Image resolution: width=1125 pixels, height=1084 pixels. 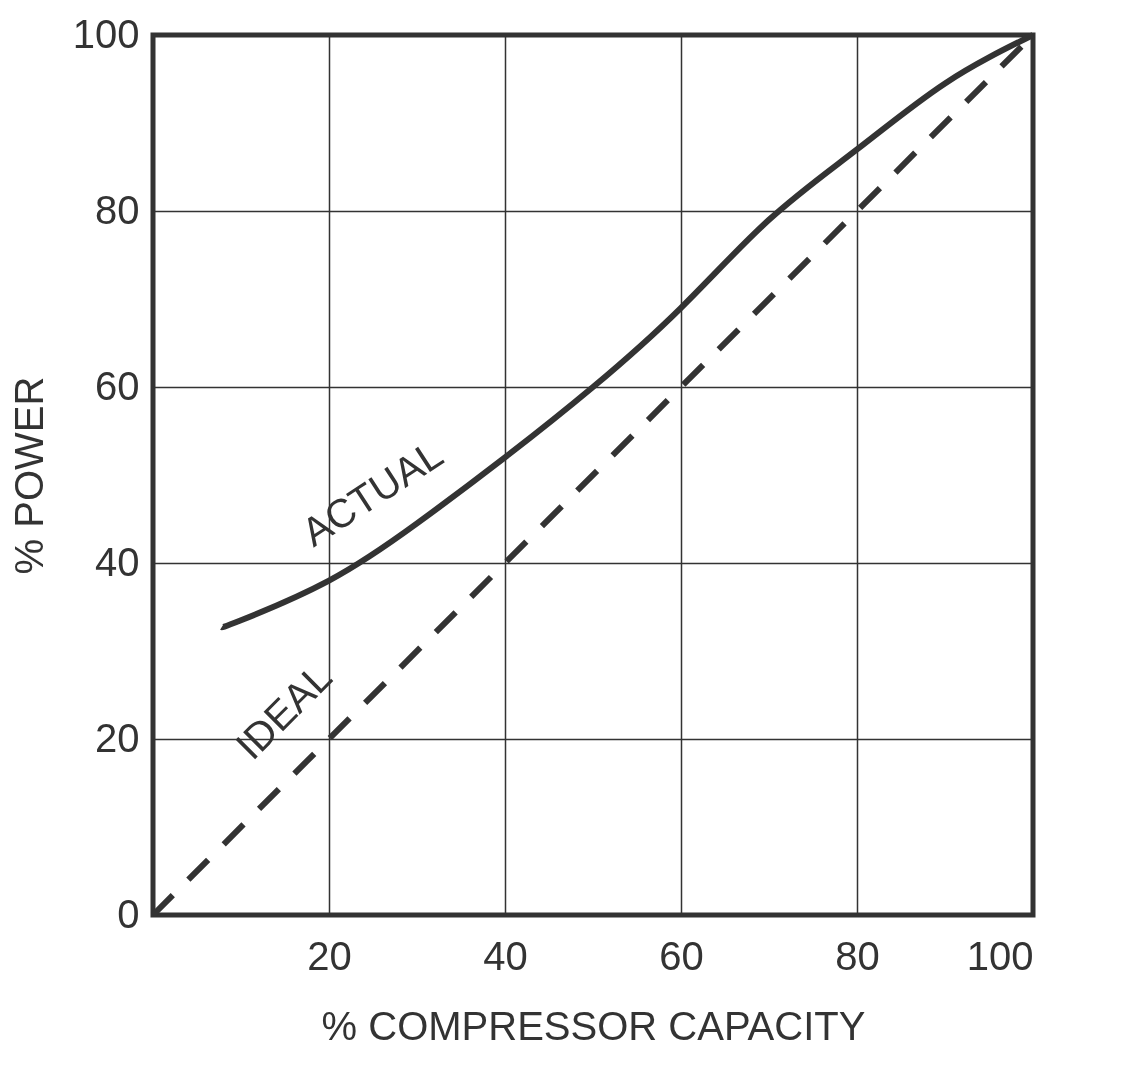 I want to click on y-axis-title: % POWER, so click(x=28, y=475).